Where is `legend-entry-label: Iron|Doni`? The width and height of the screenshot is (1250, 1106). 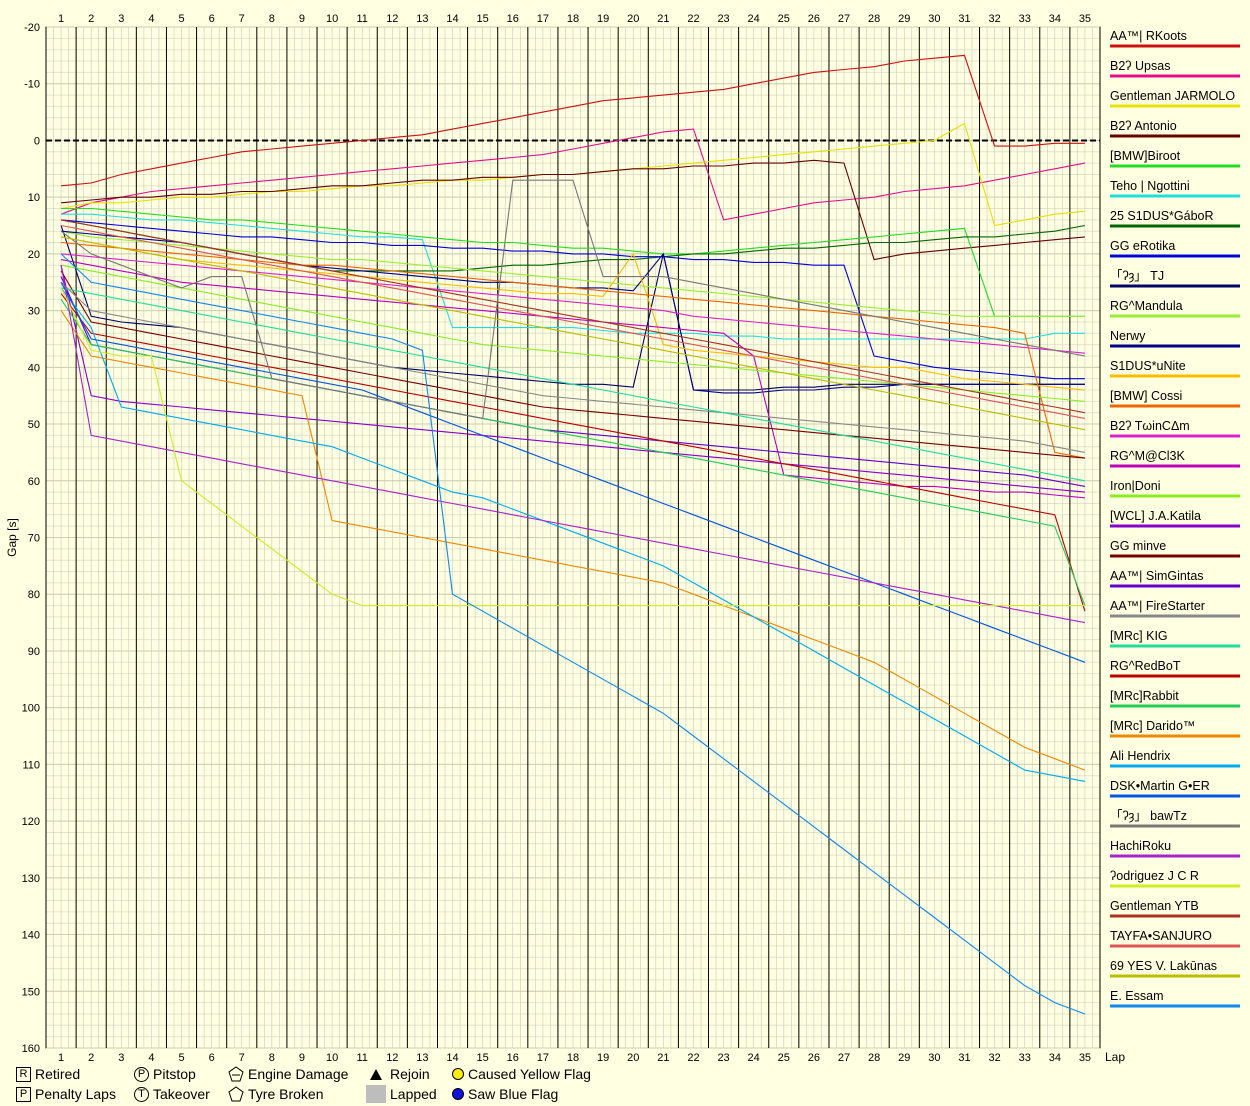 legend-entry-label: Iron|Doni is located at coordinates (1135, 486).